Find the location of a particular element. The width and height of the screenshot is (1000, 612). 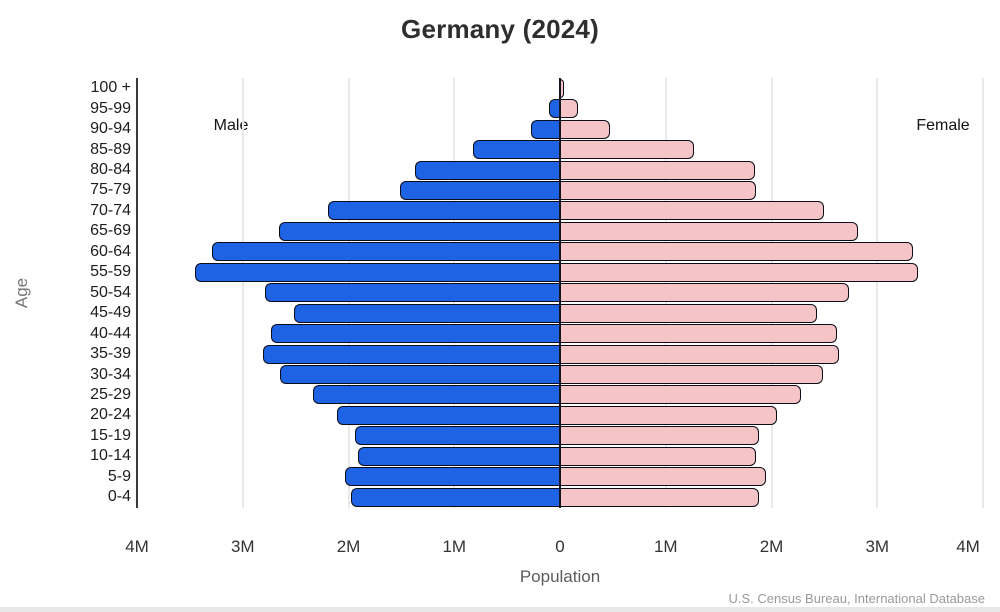

y-axis-title: Age is located at coordinates (21, 293).